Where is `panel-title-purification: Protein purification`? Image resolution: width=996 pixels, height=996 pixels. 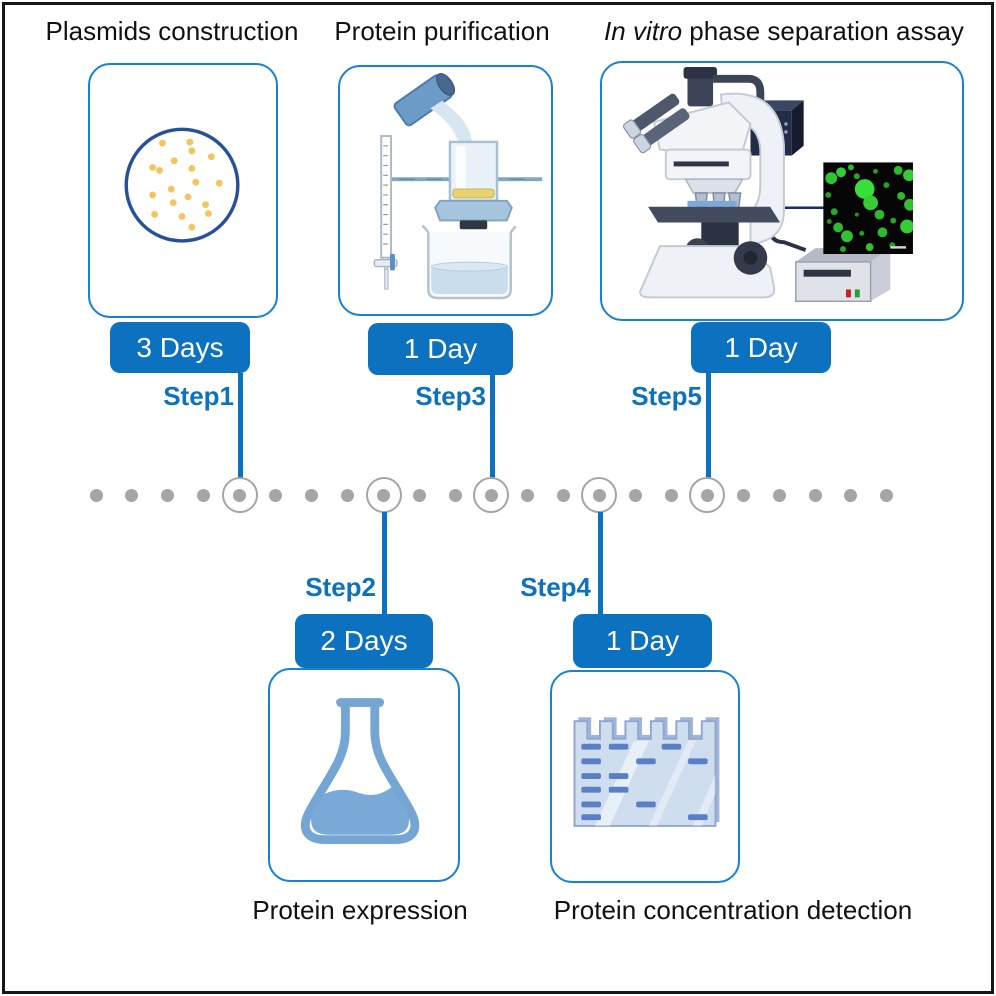 panel-title-purification: Protein purification is located at coordinates (442, 31).